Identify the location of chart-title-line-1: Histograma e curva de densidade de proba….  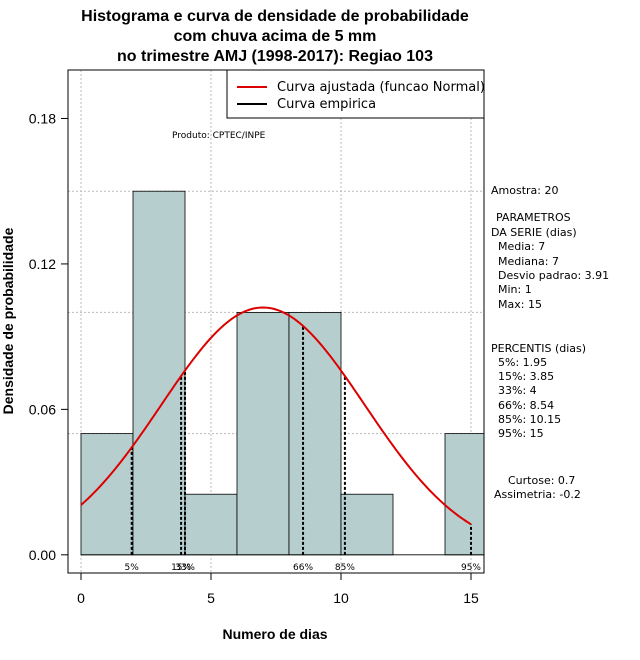
(275, 16).